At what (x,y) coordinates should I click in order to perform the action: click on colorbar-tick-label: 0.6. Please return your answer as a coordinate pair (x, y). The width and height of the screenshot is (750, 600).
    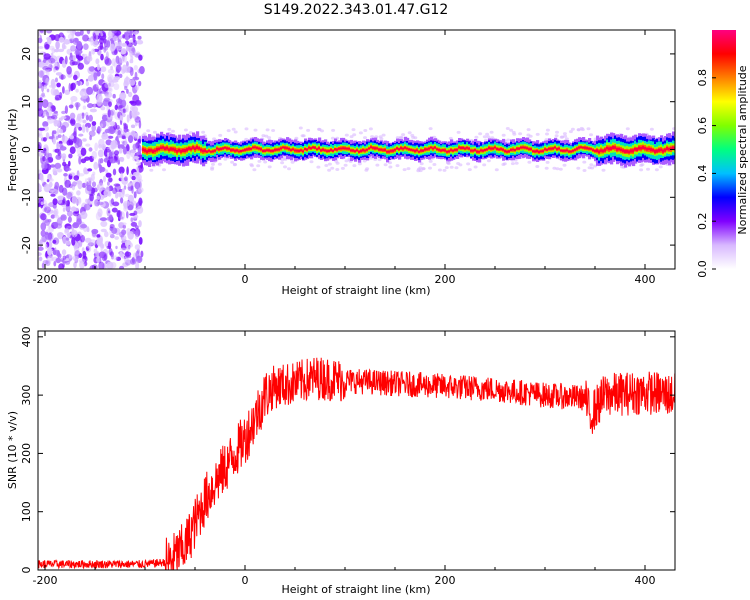
    Looking at the image, I should click on (702, 126).